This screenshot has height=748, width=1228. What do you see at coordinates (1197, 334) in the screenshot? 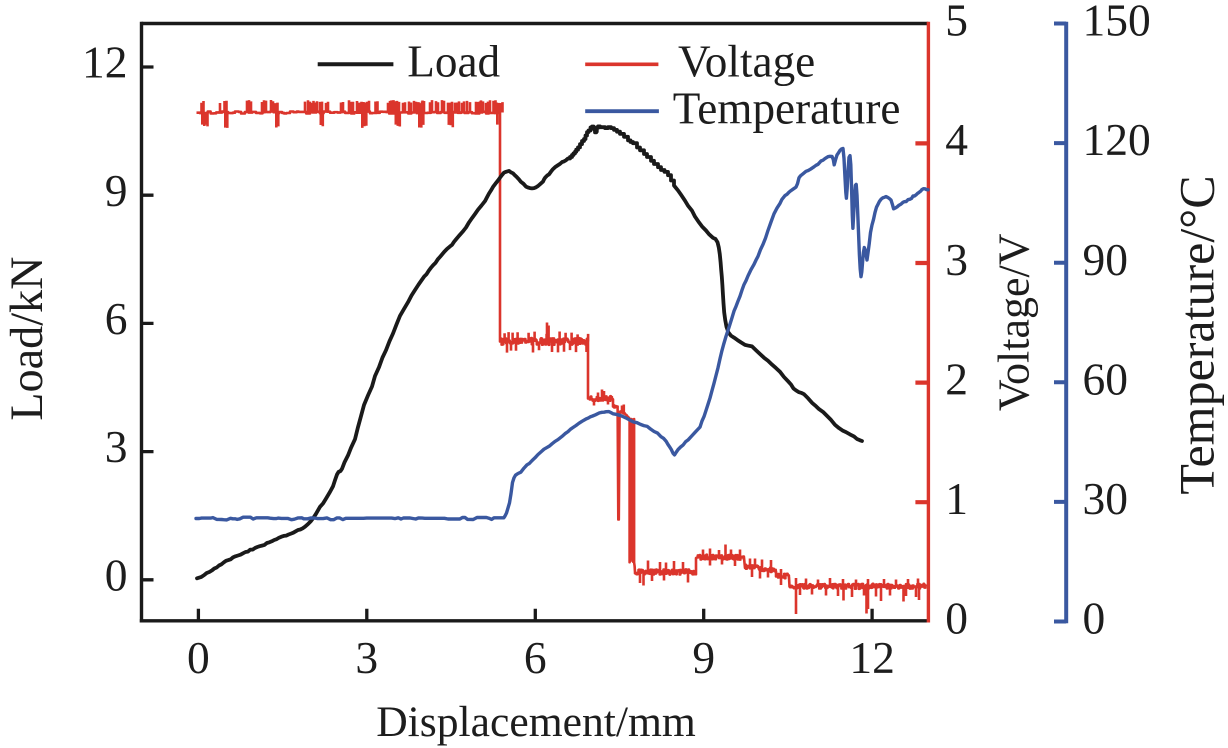
I see `svg-text: Temperature/°C` at bounding box center [1197, 334].